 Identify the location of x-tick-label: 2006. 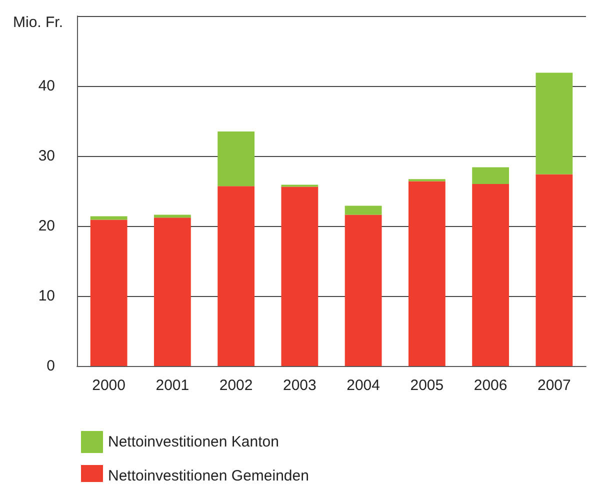
(491, 385).